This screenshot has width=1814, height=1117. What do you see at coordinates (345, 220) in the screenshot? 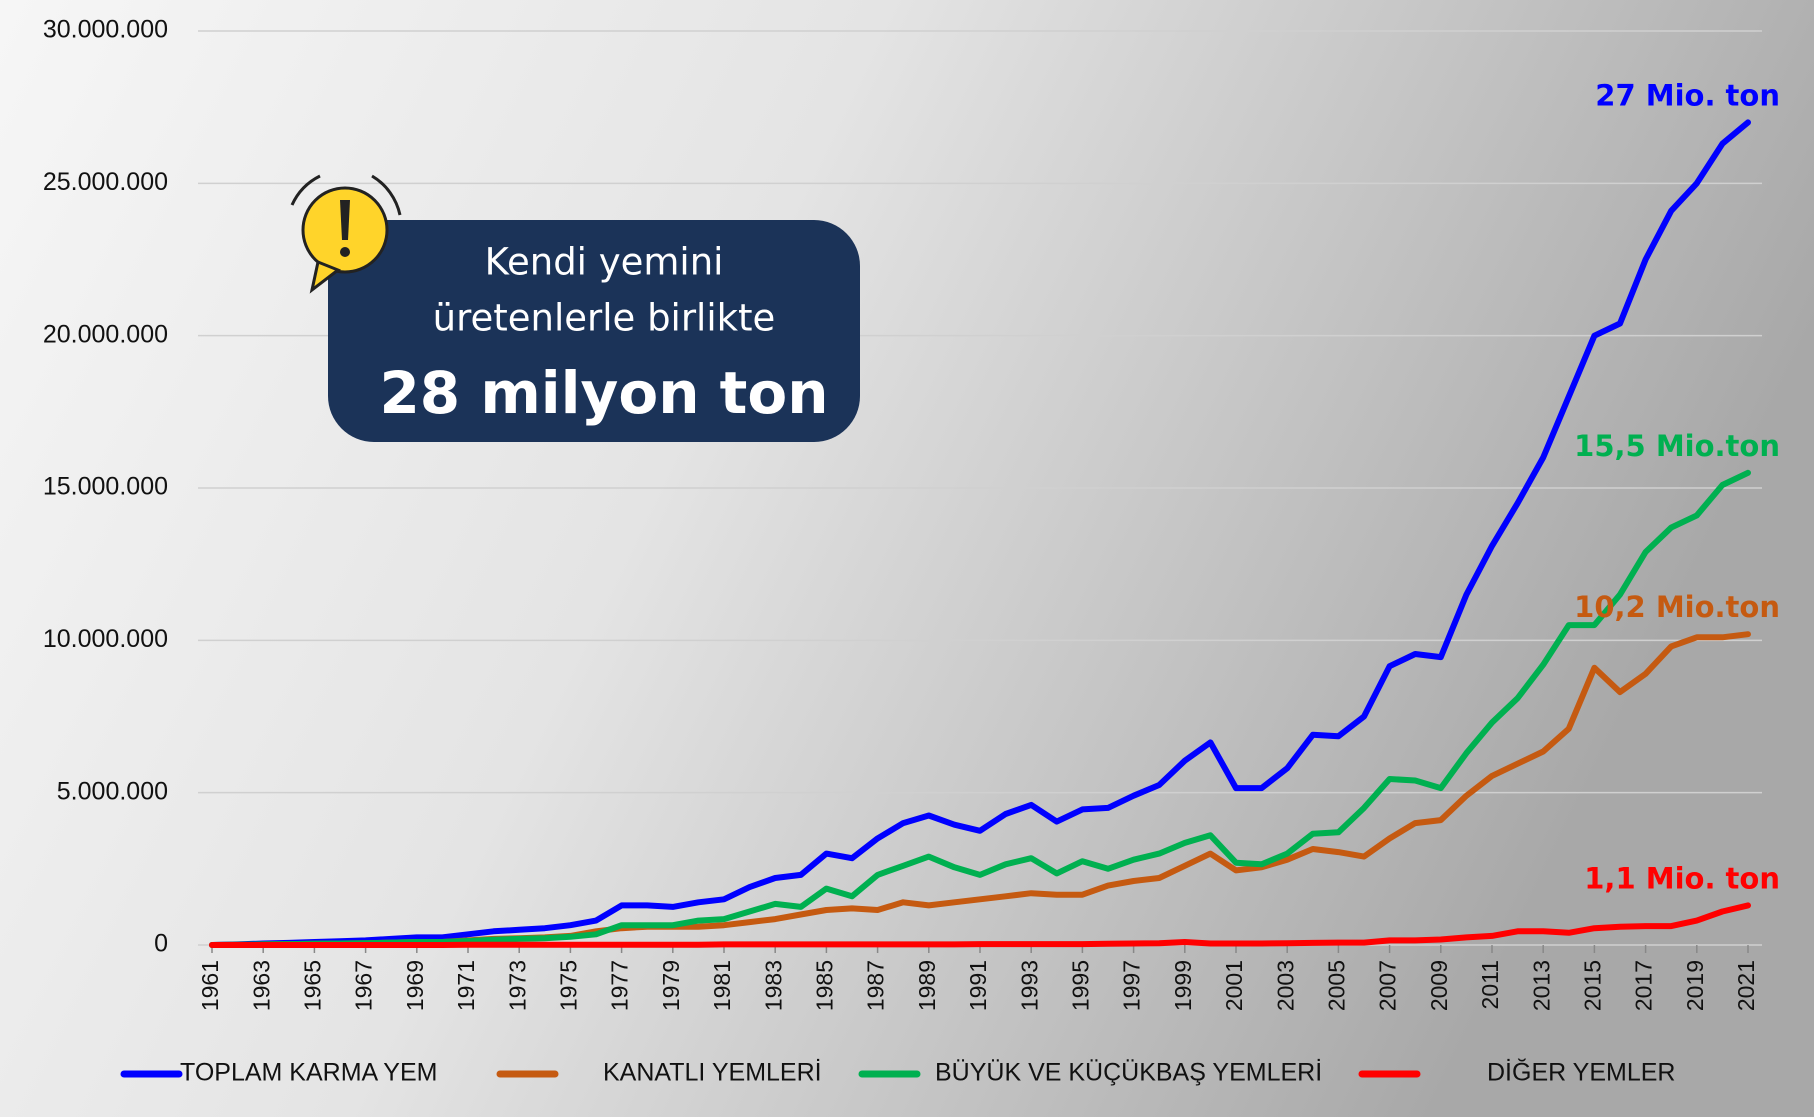
I see `warning-mark` at bounding box center [345, 220].